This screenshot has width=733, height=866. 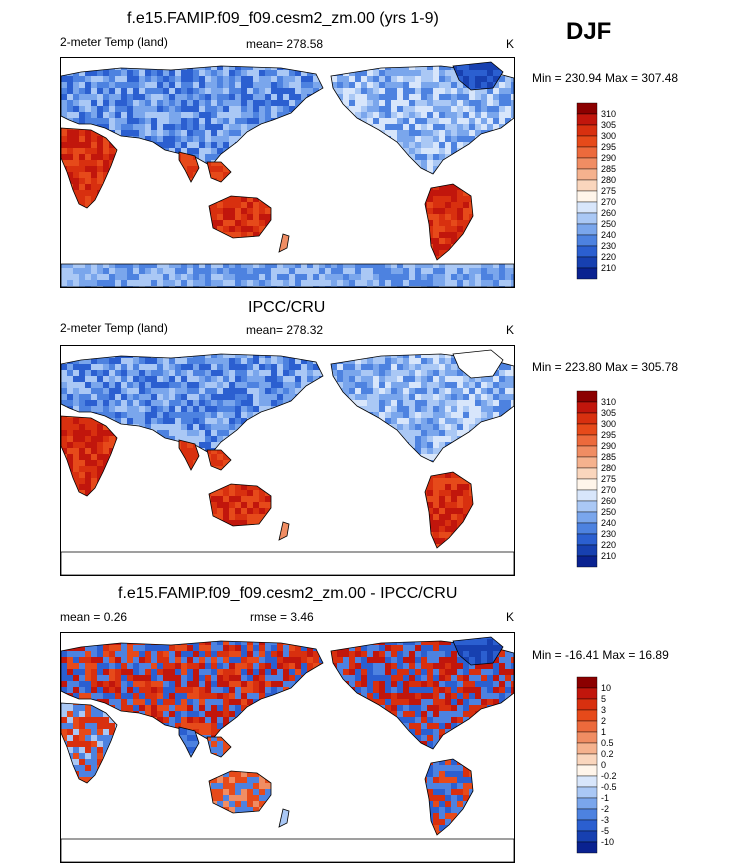 I want to click on panel-3-rmse: rmse = 3.46, so click(x=282, y=617).